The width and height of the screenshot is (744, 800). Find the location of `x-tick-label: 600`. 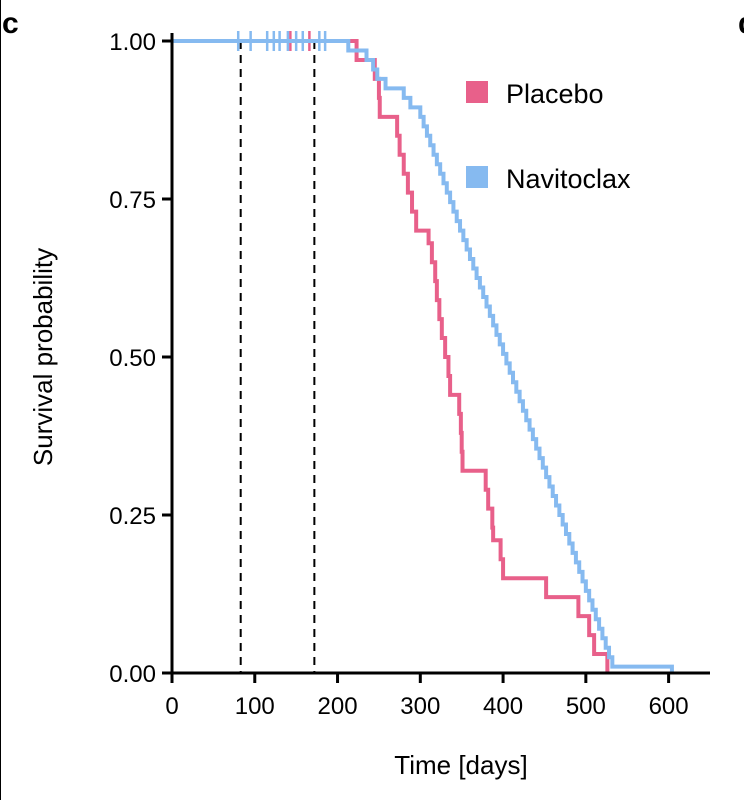

x-tick-label: 600 is located at coordinates (669, 706).